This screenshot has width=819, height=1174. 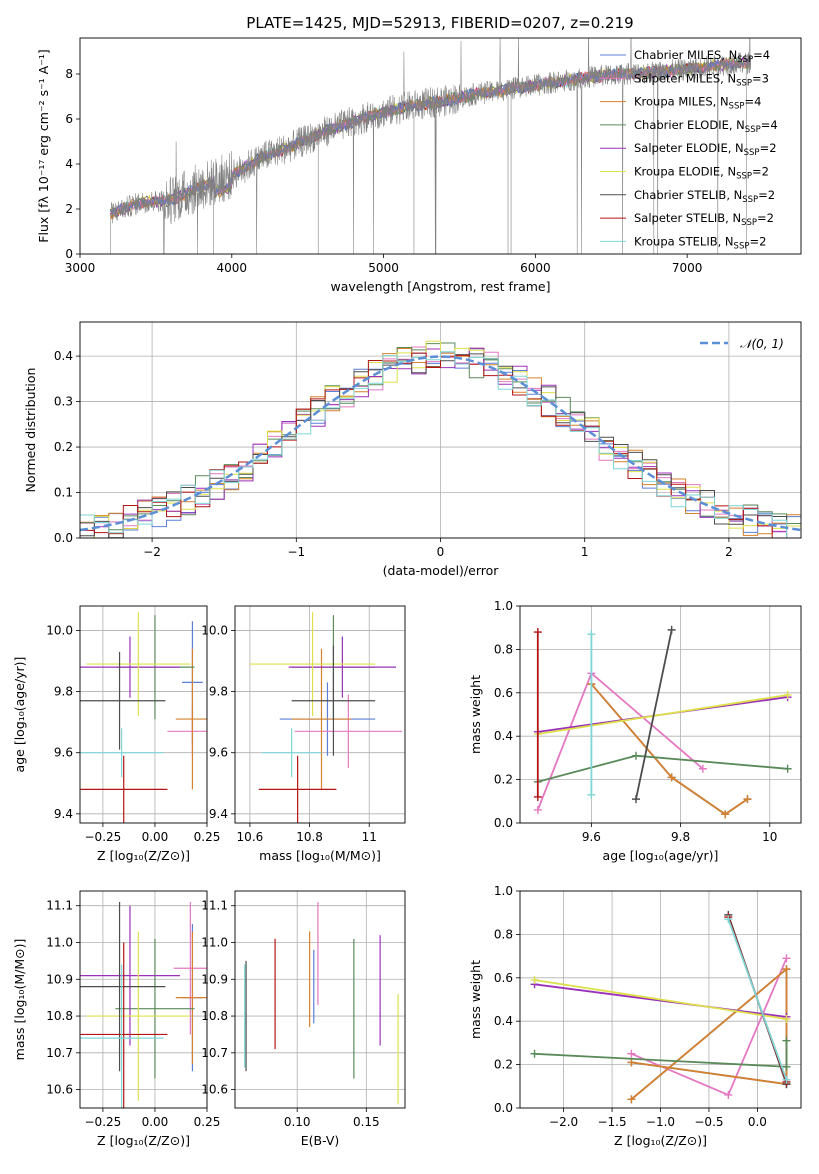 I want to click on mass_vs_Z-plot-area, so click(x=143, y=1005).